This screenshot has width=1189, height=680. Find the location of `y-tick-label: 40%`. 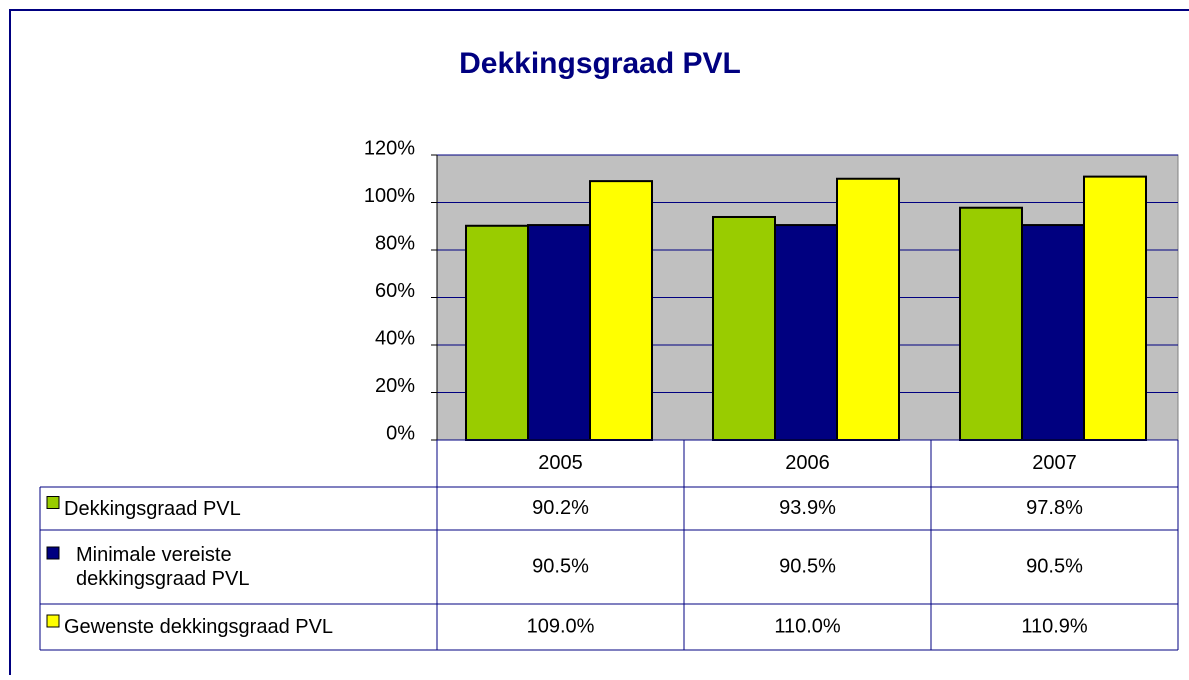

y-tick-label: 40% is located at coordinates (395, 338).